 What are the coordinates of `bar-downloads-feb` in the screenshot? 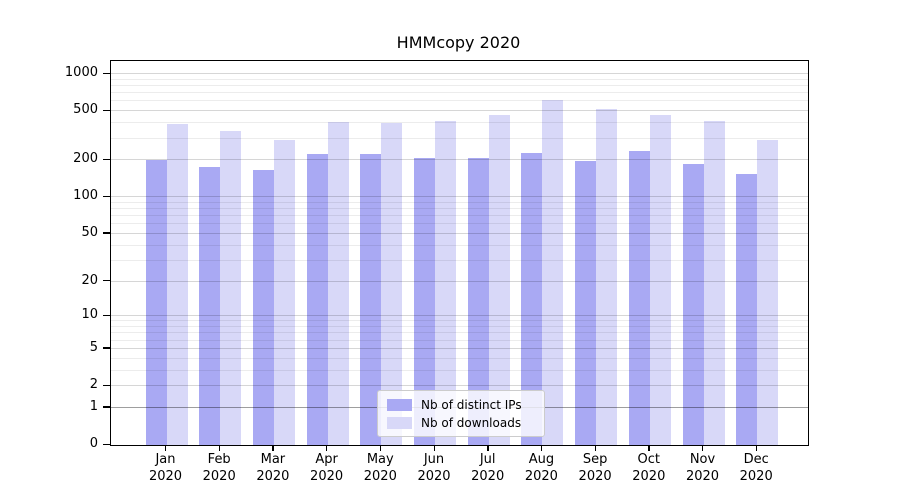 It's located at (231, 288).